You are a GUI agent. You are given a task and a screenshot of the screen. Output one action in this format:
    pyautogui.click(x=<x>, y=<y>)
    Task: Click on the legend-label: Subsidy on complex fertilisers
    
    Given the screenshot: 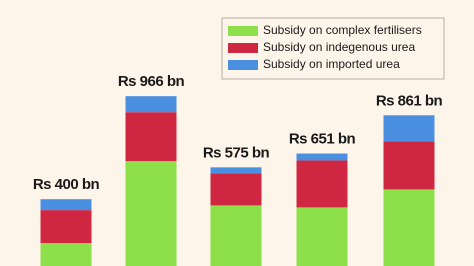 What is the action you would take?
    pyautogui.click(x=342, y=30)
    